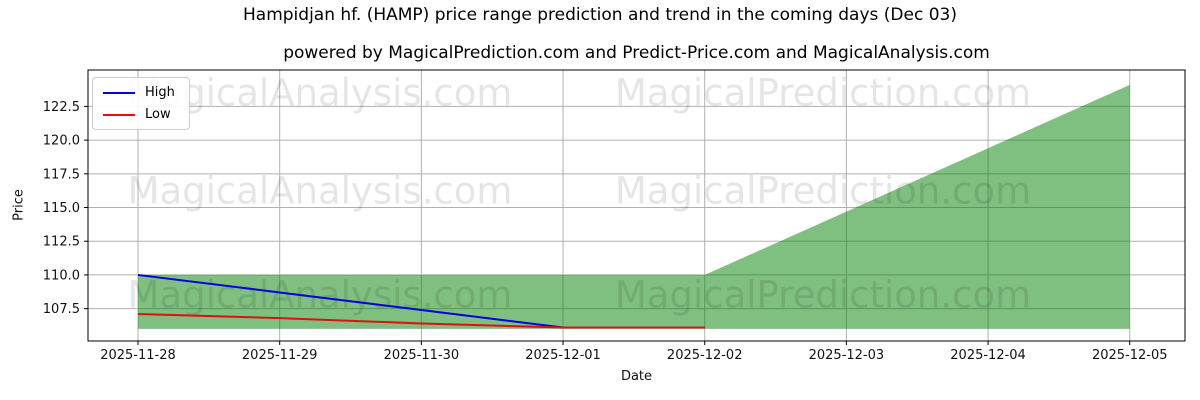 The width and height of the screenshot is (1200, 400). I want to click on x-tick-label: 2025-11-28, so click(138, 355).